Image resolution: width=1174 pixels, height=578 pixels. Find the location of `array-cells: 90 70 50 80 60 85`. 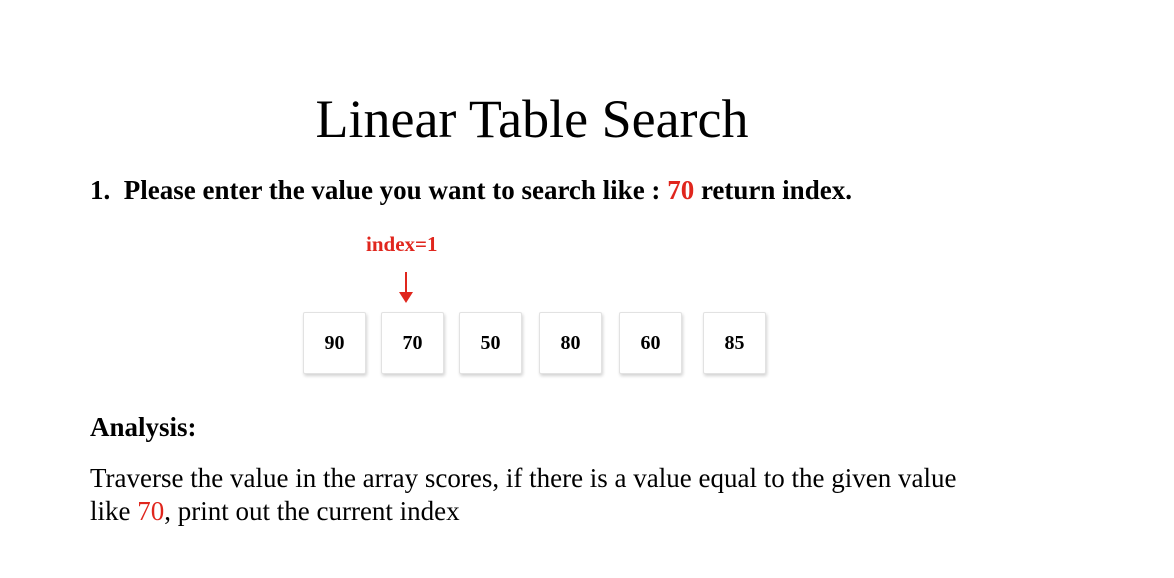

array-cells: 90 70 50 80 60 85 is located at coordinates (538, 345).